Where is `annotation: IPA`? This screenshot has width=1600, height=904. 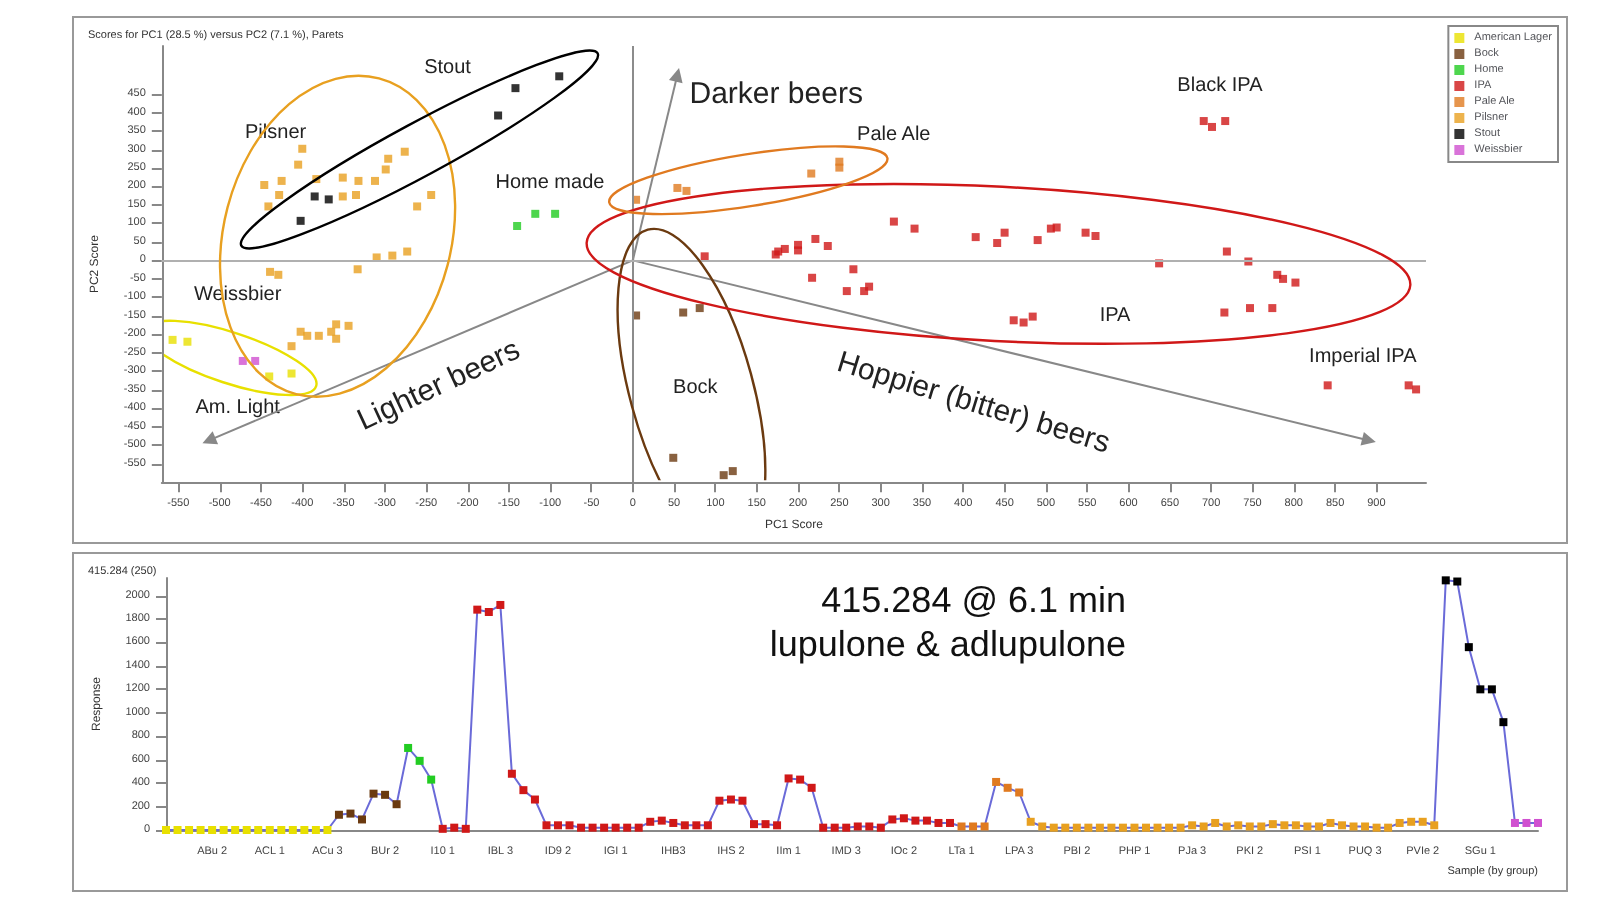
annotation: IPA is located at coordinates (1115, 315).